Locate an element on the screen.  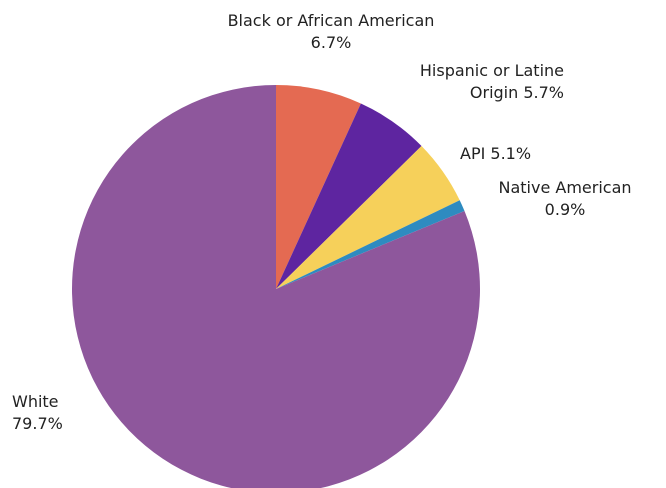
label-white-pct: 79.7% is located at coordinates (37, 423).